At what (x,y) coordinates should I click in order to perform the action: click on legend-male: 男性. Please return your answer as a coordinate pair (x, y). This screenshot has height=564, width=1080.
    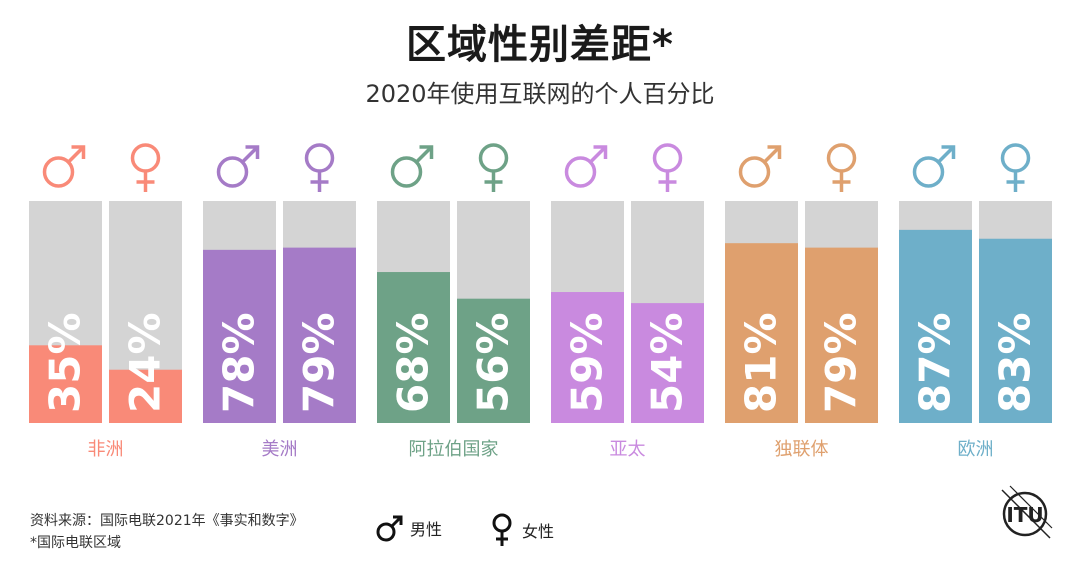
    Looking at the image, I should click on (408, 528).